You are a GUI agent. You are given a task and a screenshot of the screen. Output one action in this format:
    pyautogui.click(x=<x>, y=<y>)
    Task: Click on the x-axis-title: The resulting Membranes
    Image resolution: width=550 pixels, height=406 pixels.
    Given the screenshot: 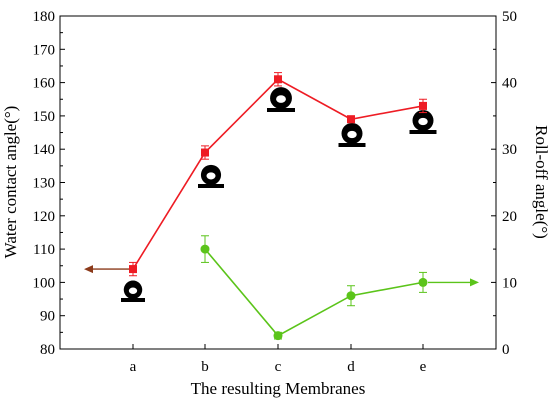 What is the action you would take?
    pyautogui.click(x=278, y=388)
    